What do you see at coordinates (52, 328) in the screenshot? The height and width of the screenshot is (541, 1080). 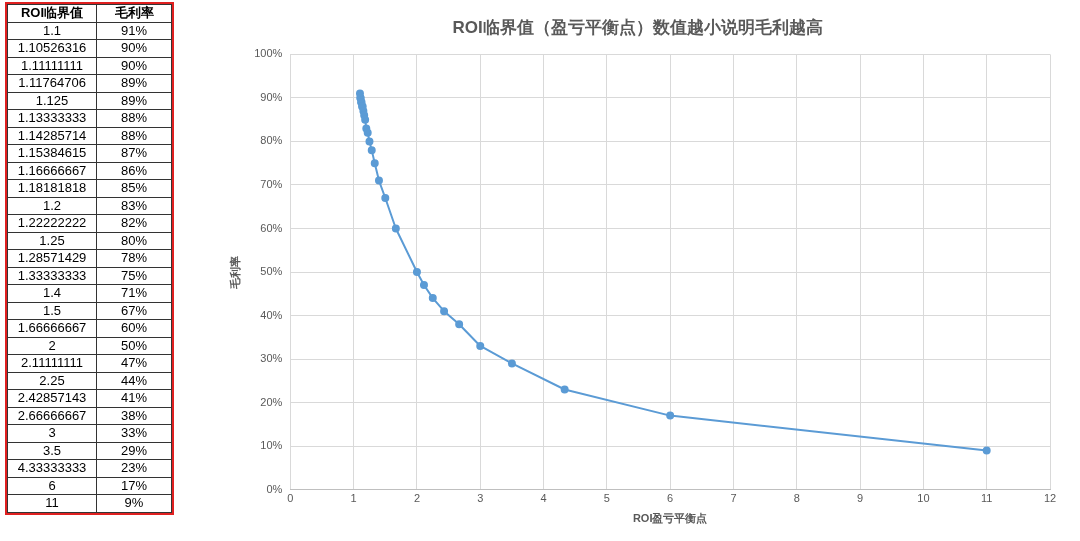 I see `text: 1.66666667` at bounding box center [52, 328].